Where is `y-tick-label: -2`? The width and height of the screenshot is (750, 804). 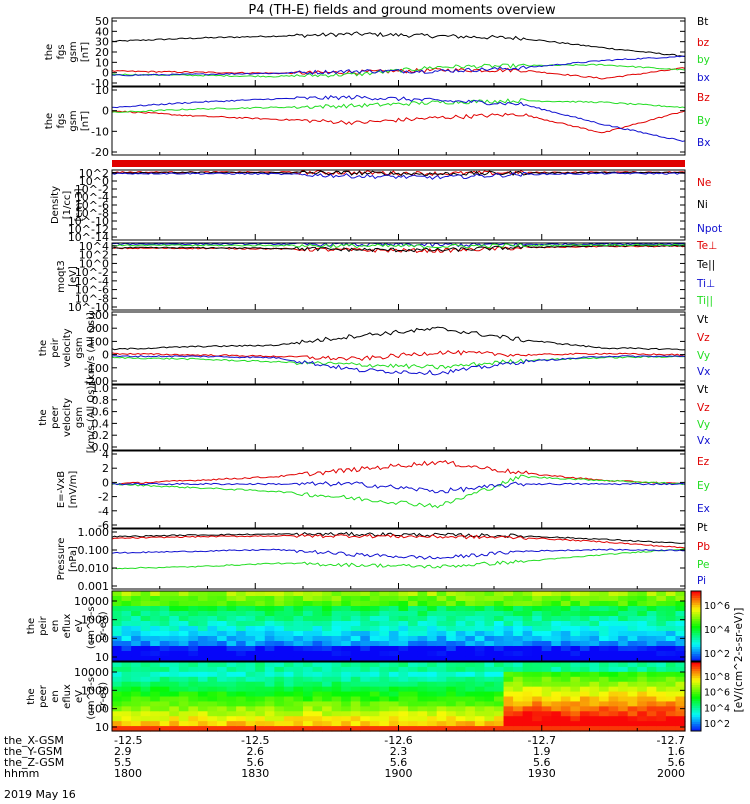
y-tick-label: -2 is located at coordinates (103, 497).